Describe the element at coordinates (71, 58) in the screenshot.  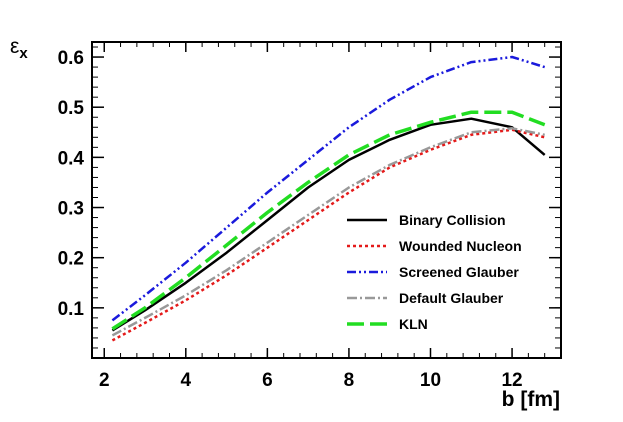
I see `y-tick-label: 0.6` at that location.